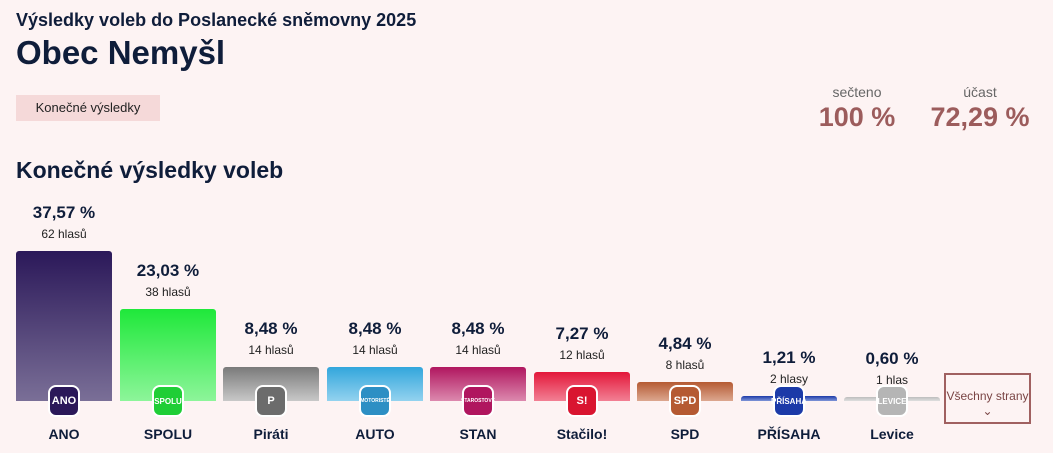  Describe the element at coordinates (64, 326) in the screenshot. I see `bar` at that location.